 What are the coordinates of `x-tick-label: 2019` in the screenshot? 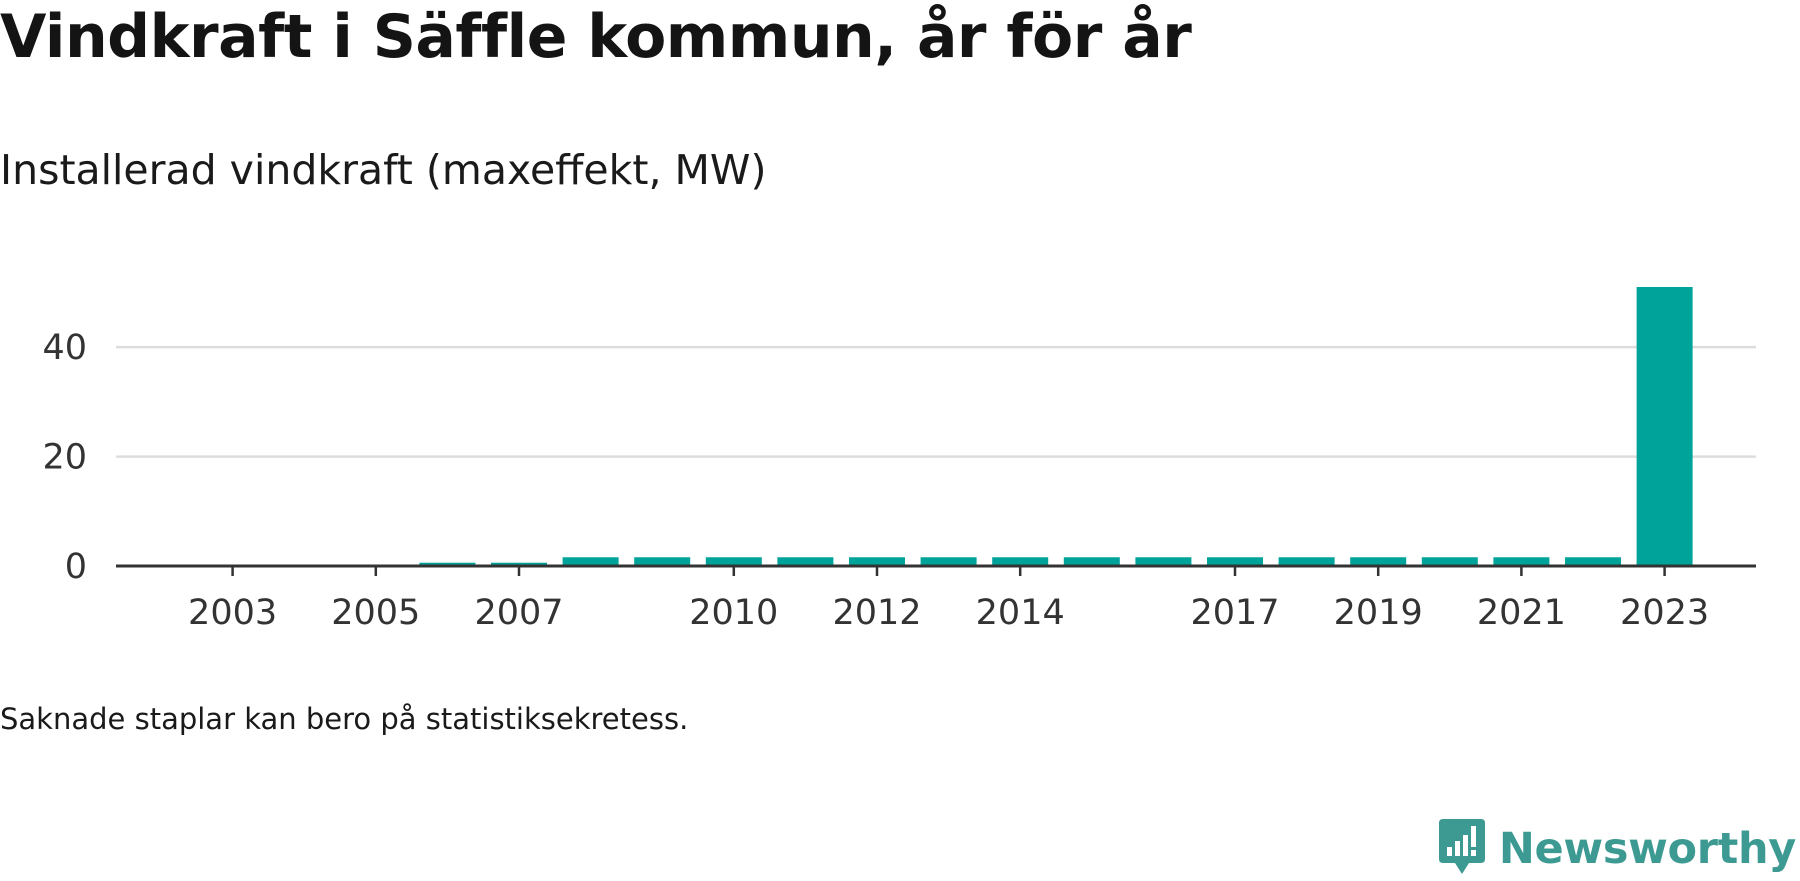 It's located at (1378, 613).